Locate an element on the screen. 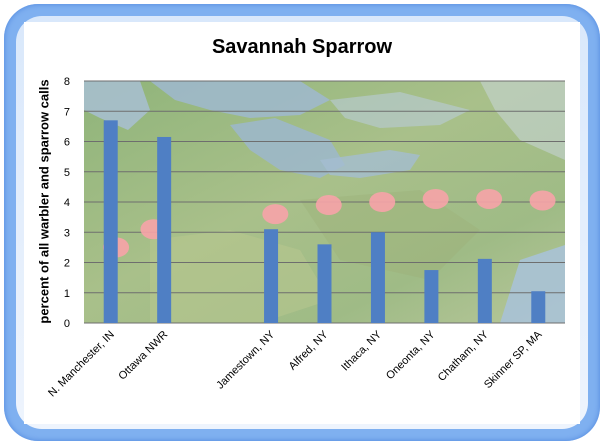 The image size is (604, 445). y-axis-ticks: 0 1 2 3 4 5 6 7 8 is located at coordinates (67, 203).